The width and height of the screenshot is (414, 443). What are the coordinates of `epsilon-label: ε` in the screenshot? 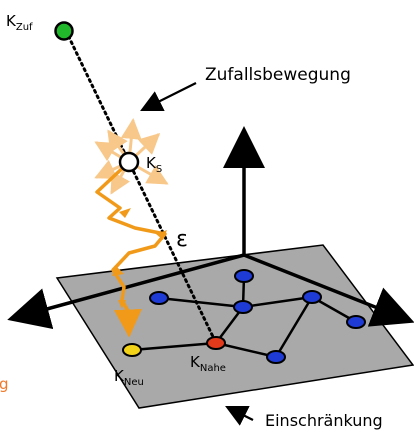 It's located at (182, 239).